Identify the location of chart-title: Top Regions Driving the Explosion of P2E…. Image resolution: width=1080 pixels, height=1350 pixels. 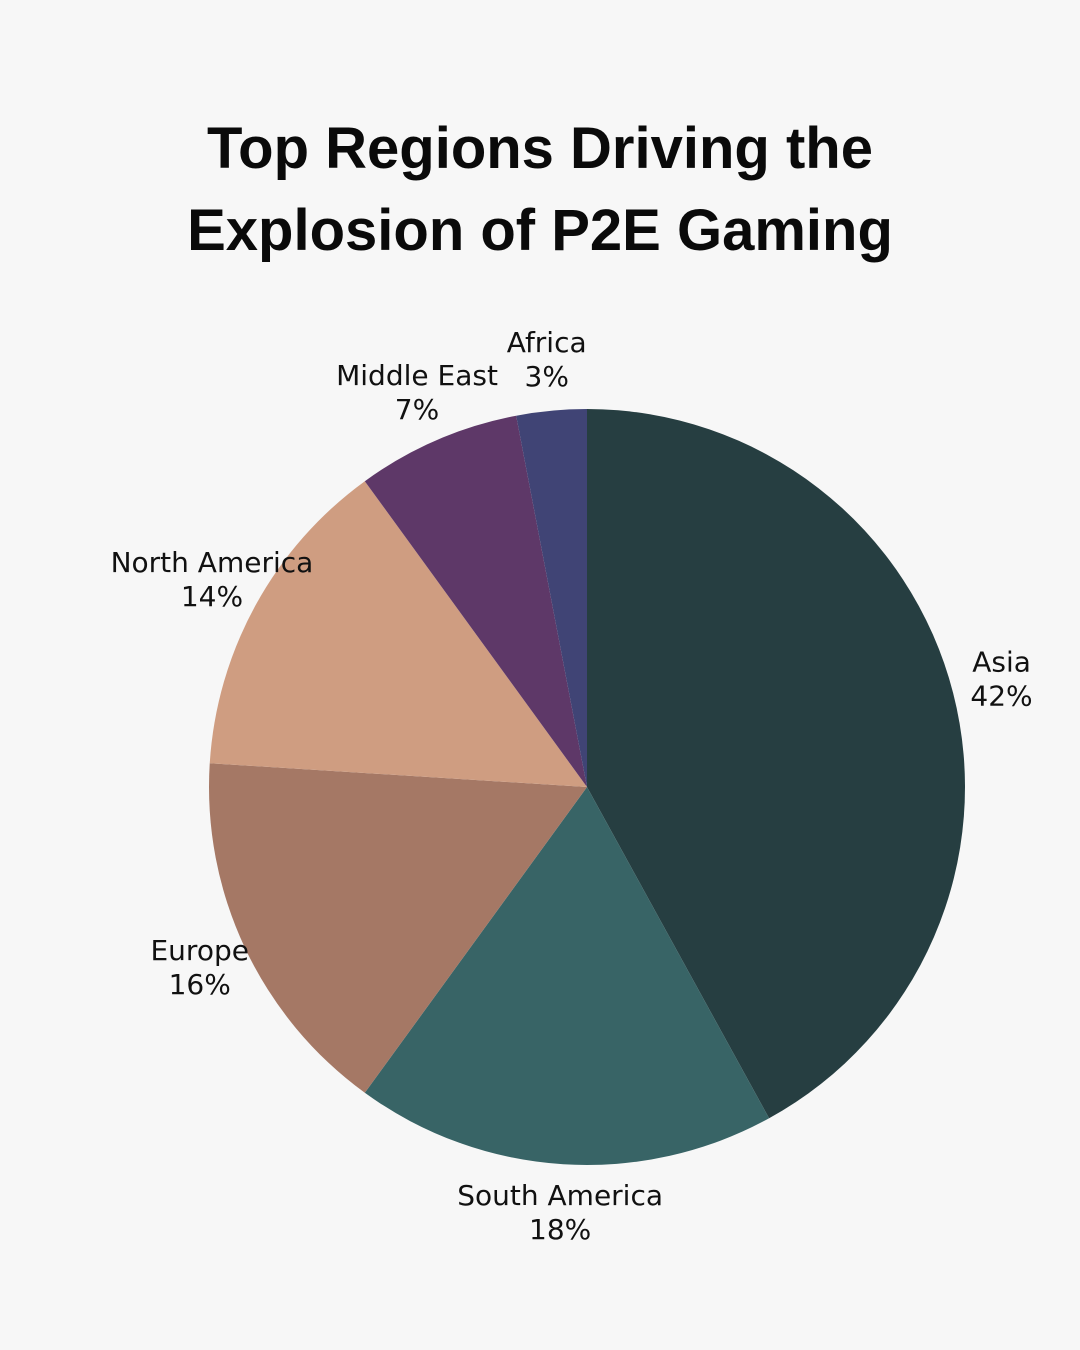
(540, 189).